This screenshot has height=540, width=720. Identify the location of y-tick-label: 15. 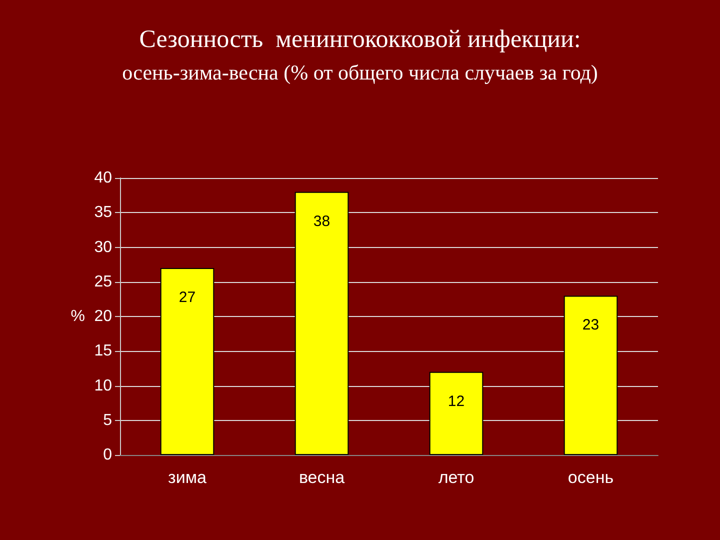
(103, 351).